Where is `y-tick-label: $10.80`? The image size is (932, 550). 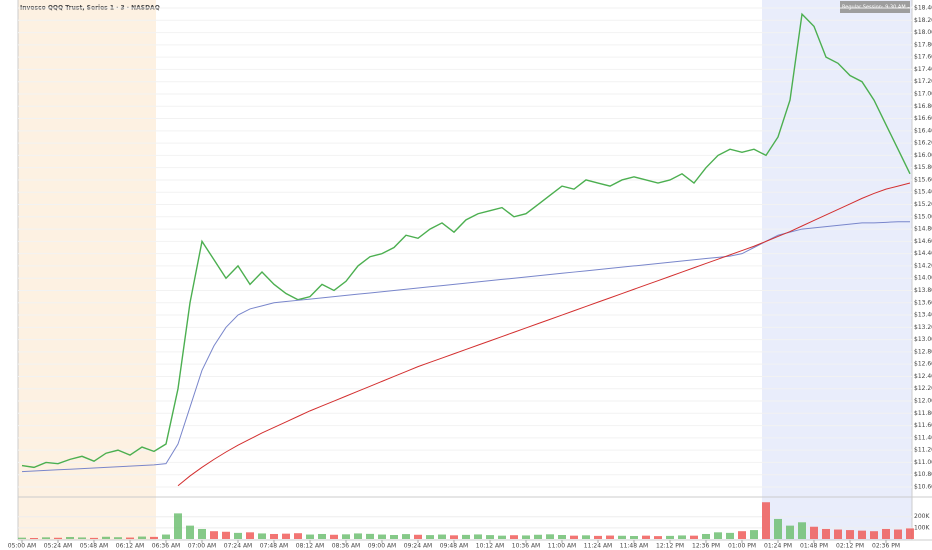 y-tick-label: $10.80 is located at coordinates (923, 474).